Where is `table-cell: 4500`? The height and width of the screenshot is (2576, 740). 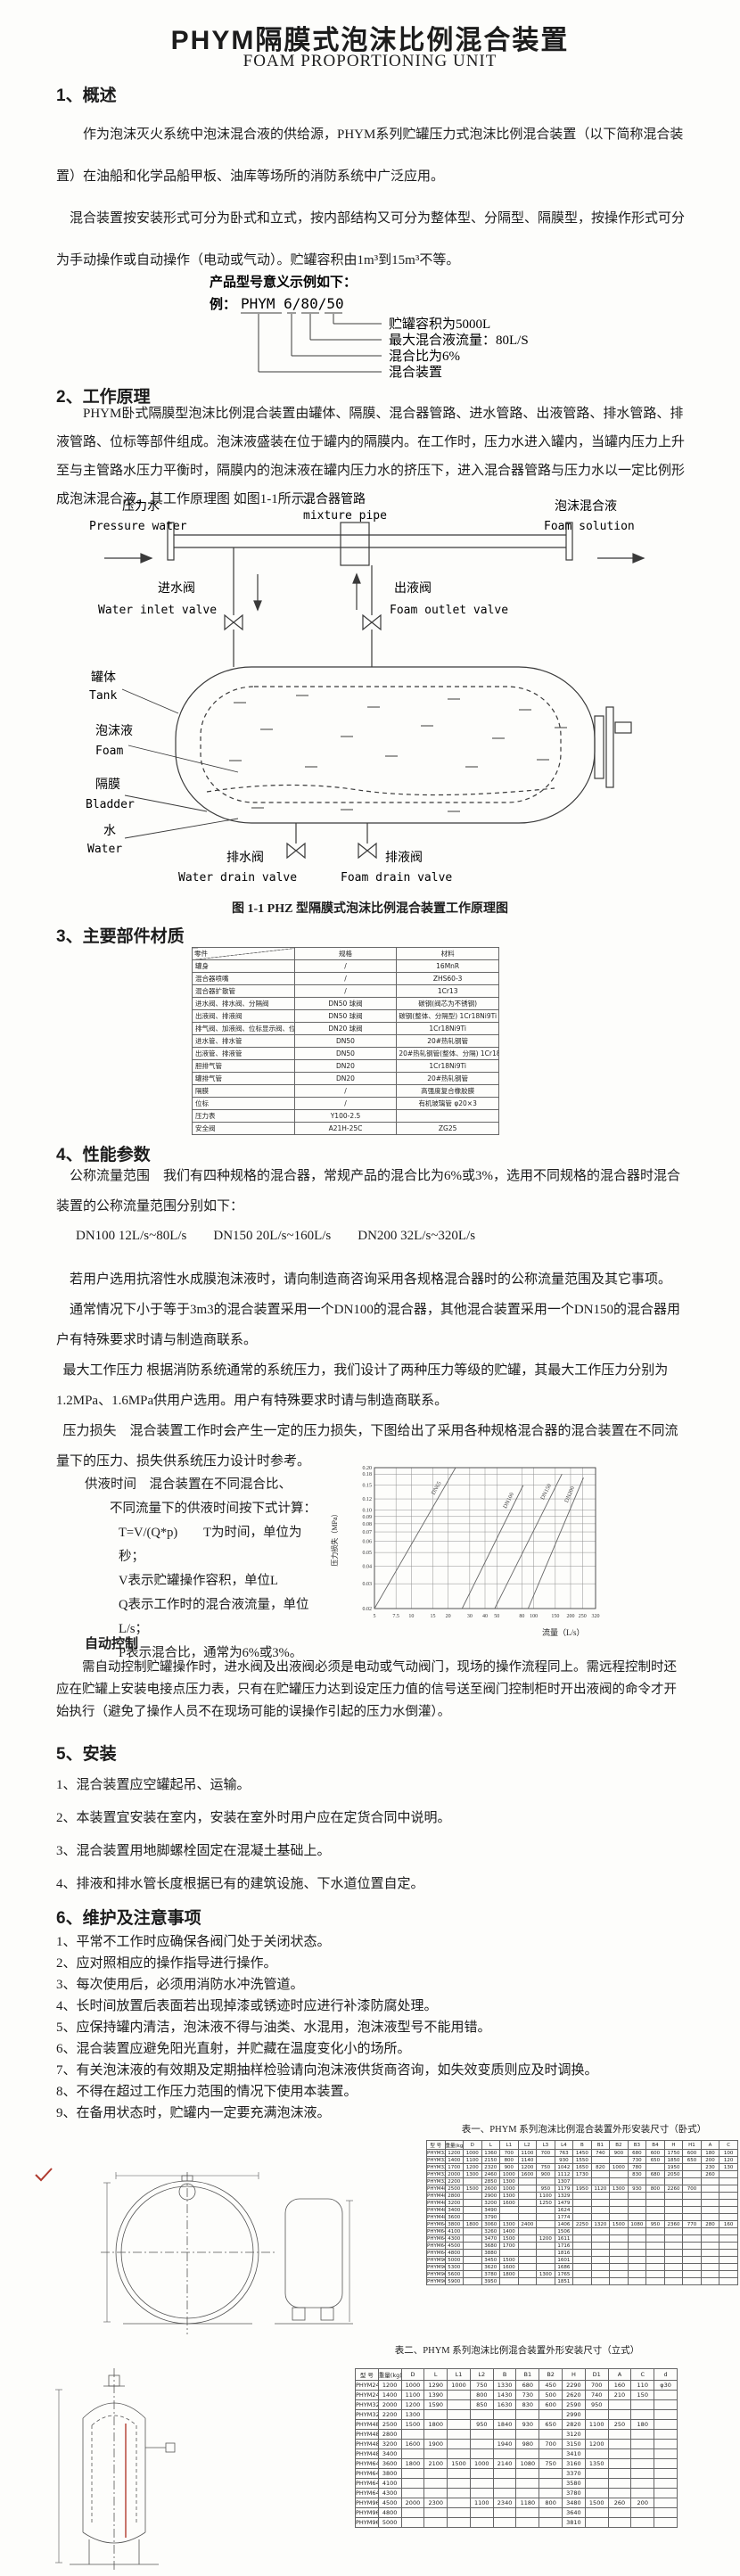
table-cell: 4500 is located at coordinates (390, 2503).